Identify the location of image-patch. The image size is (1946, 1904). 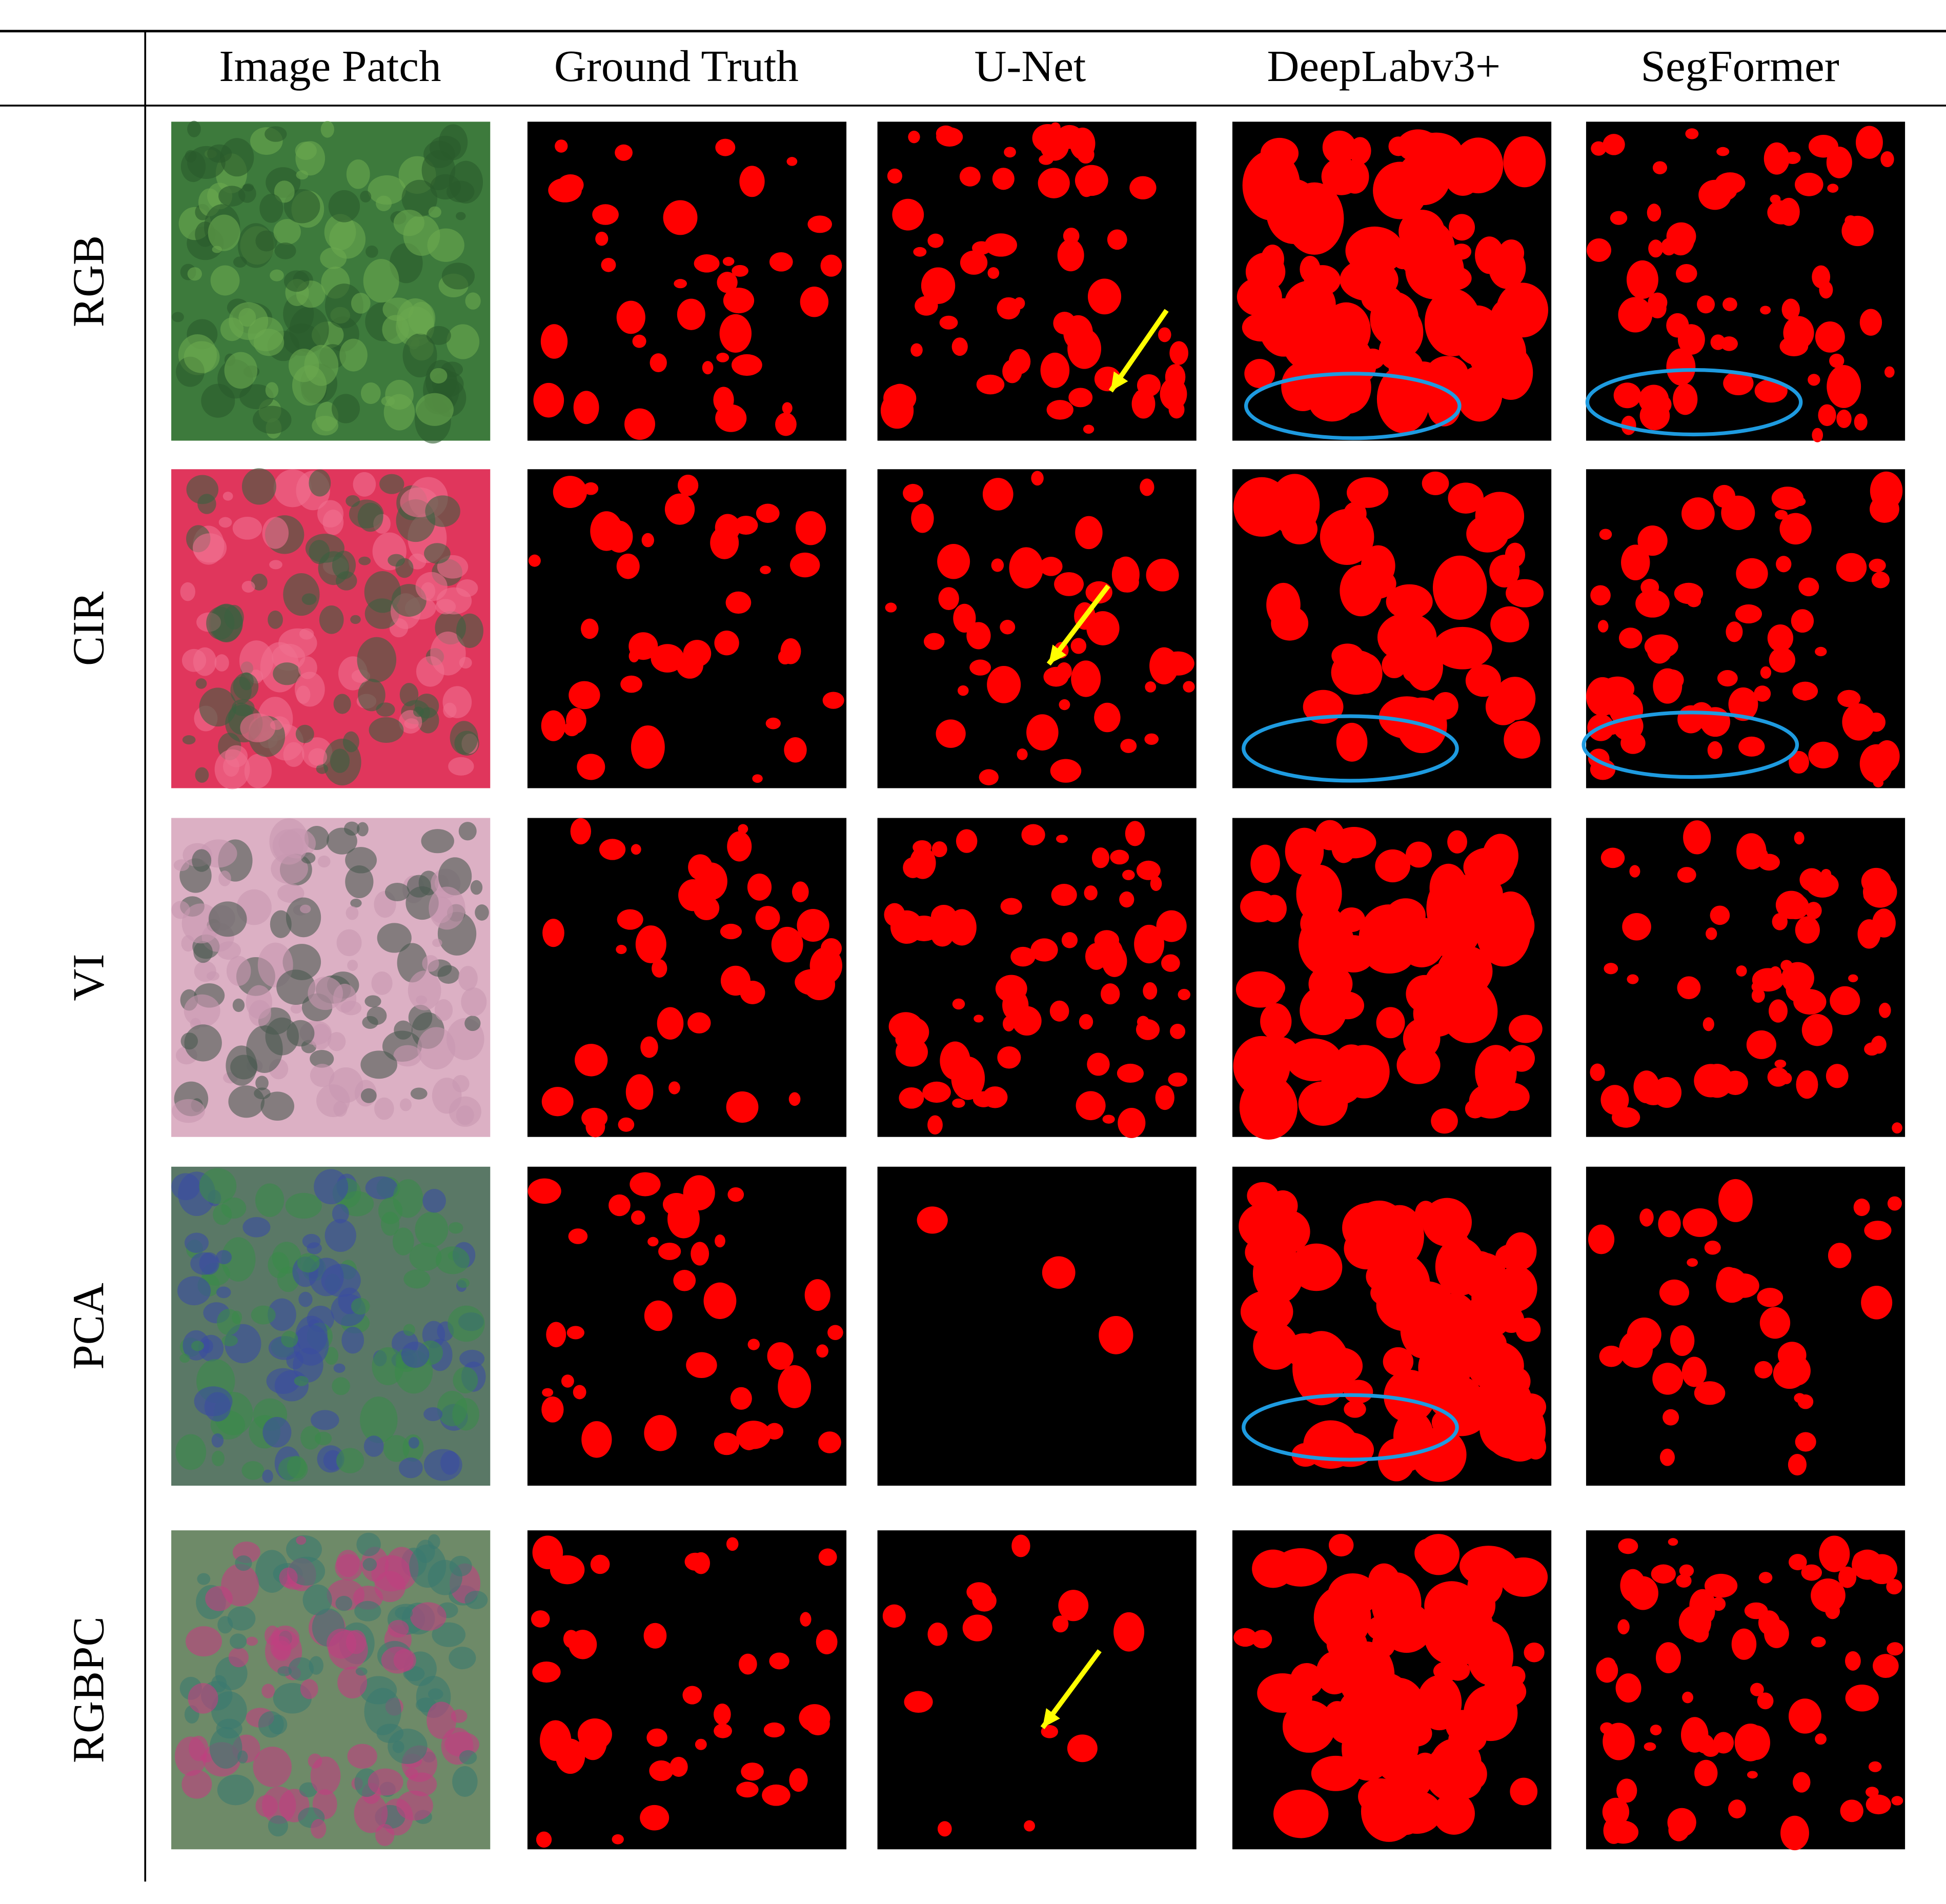
(331, 977).